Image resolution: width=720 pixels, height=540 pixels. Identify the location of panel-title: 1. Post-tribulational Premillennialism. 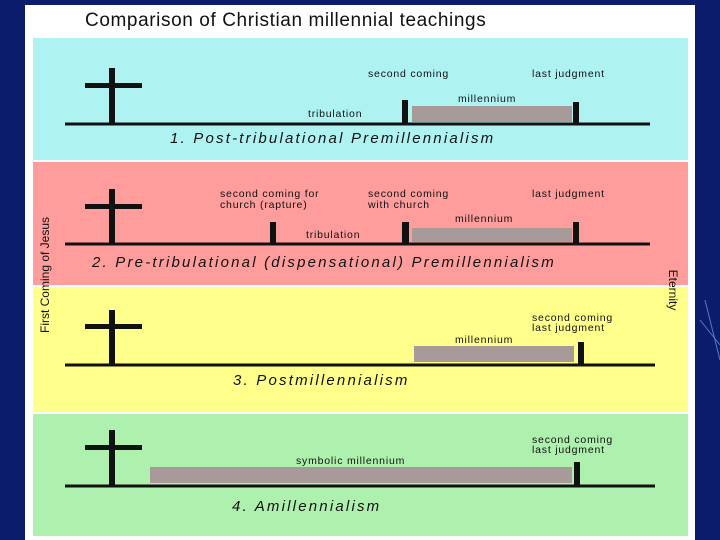
(332, 138).